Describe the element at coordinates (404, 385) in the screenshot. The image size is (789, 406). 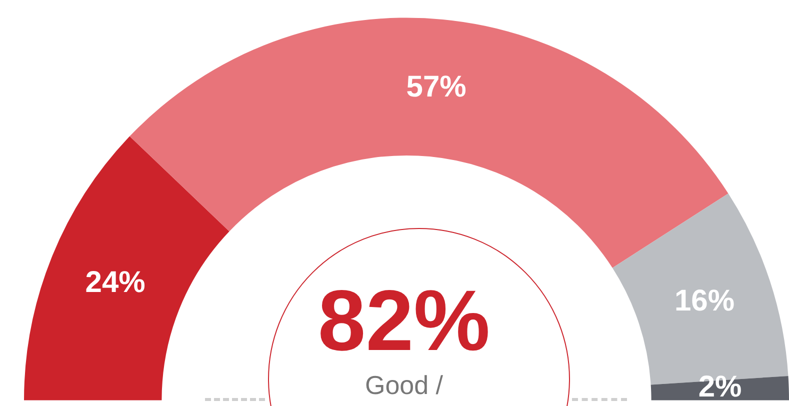
I see `text: Good /` at that location.